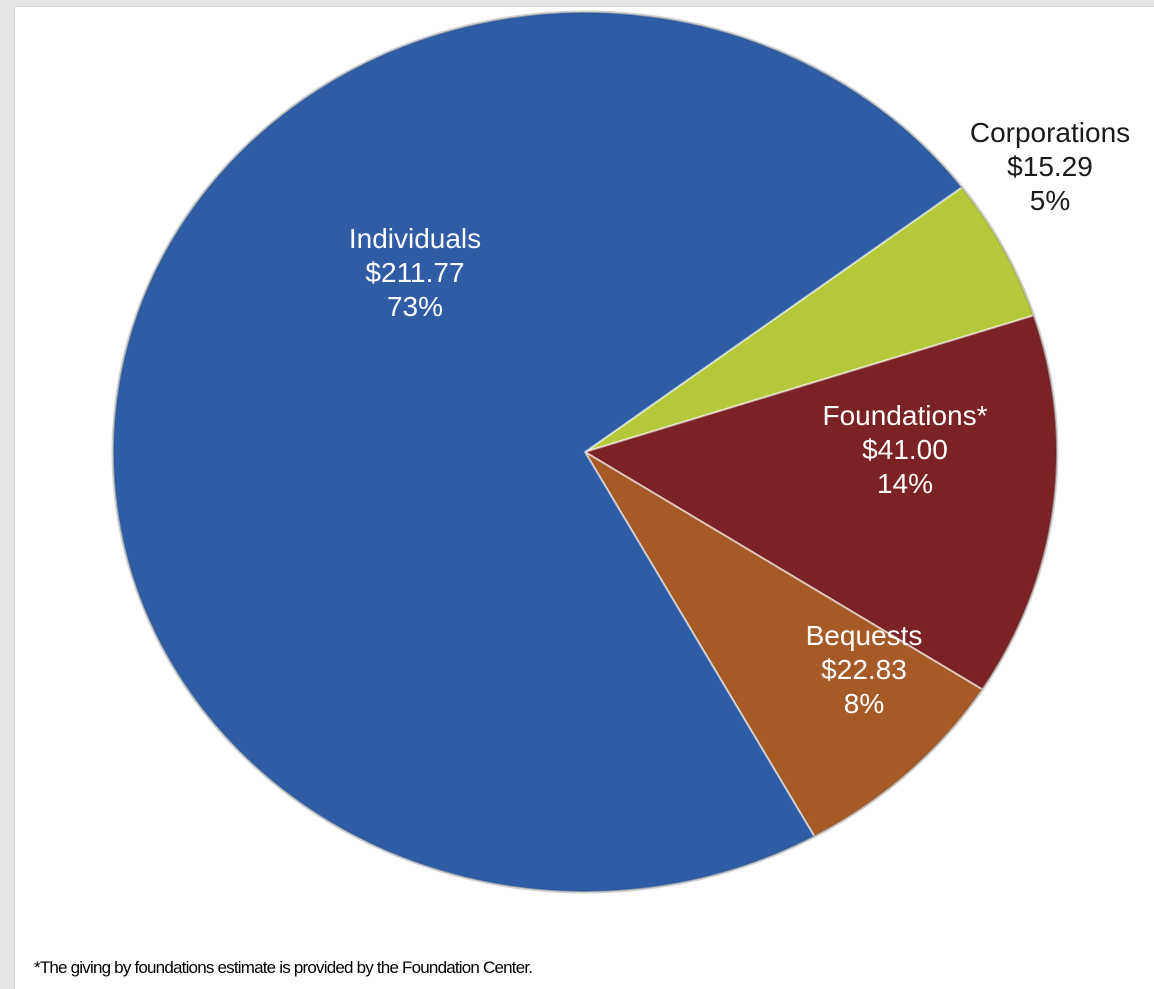 Image resolution: width=1154 pixels, height=989 pixels. Describe the element at coordinates (904, 415) in the screenshot. I see `slice-foundations-label: Foundations*` at that location.